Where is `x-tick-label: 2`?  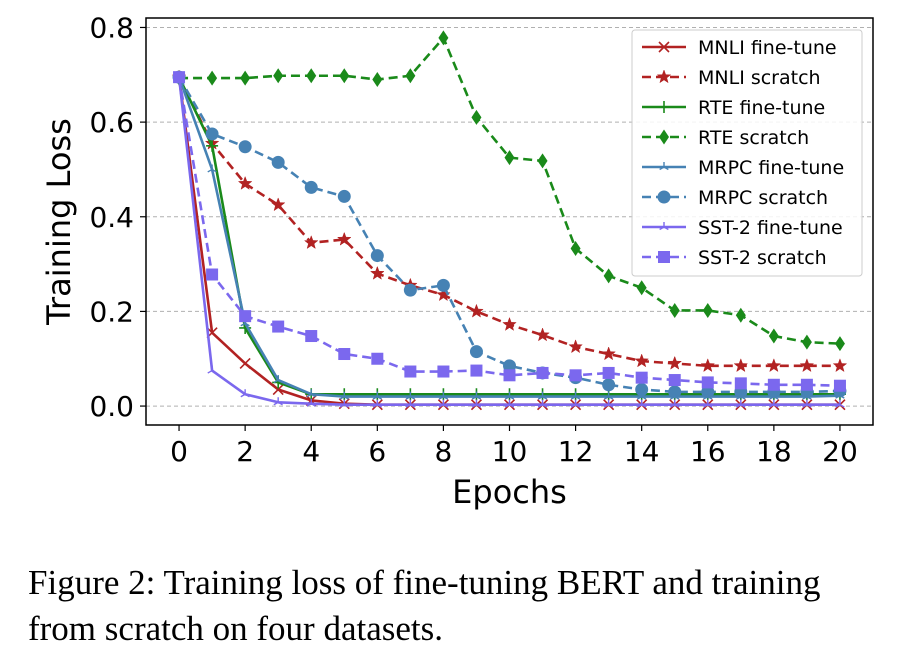 x-tick-label: 2 is located at coordinates (245, 451).